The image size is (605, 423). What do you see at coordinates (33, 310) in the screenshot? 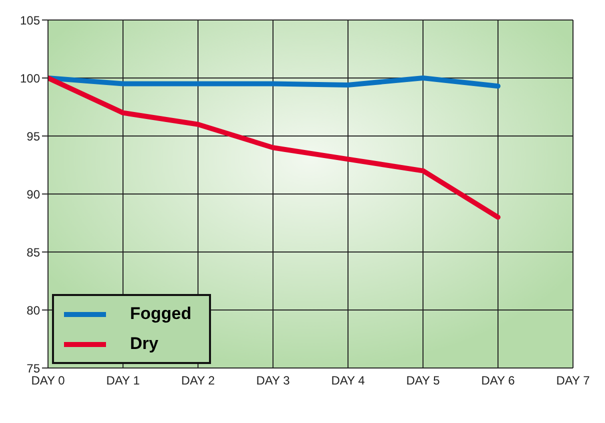
I see `y-tick-label: 80` at bounding box center [33, 310].